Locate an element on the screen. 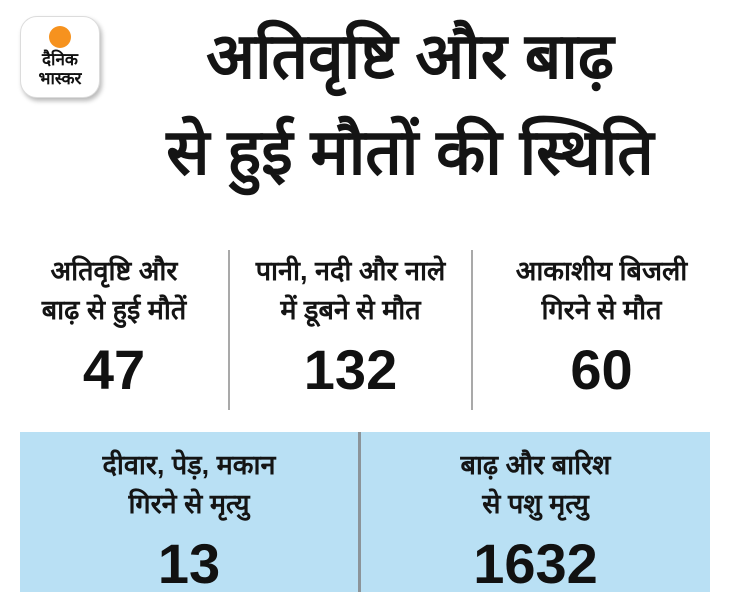 The image size is (730, 616). stat-label-line2: गिरने से मौत is located at coordinates (601, 310).